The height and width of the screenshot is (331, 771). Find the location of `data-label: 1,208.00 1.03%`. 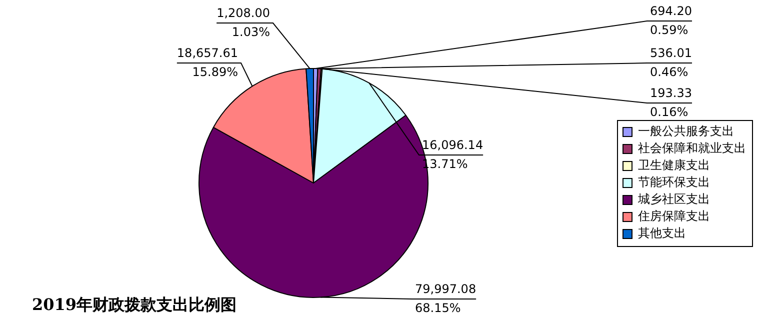

data-label: 1,208.00 1.03% is located at coordinates (243, 23).